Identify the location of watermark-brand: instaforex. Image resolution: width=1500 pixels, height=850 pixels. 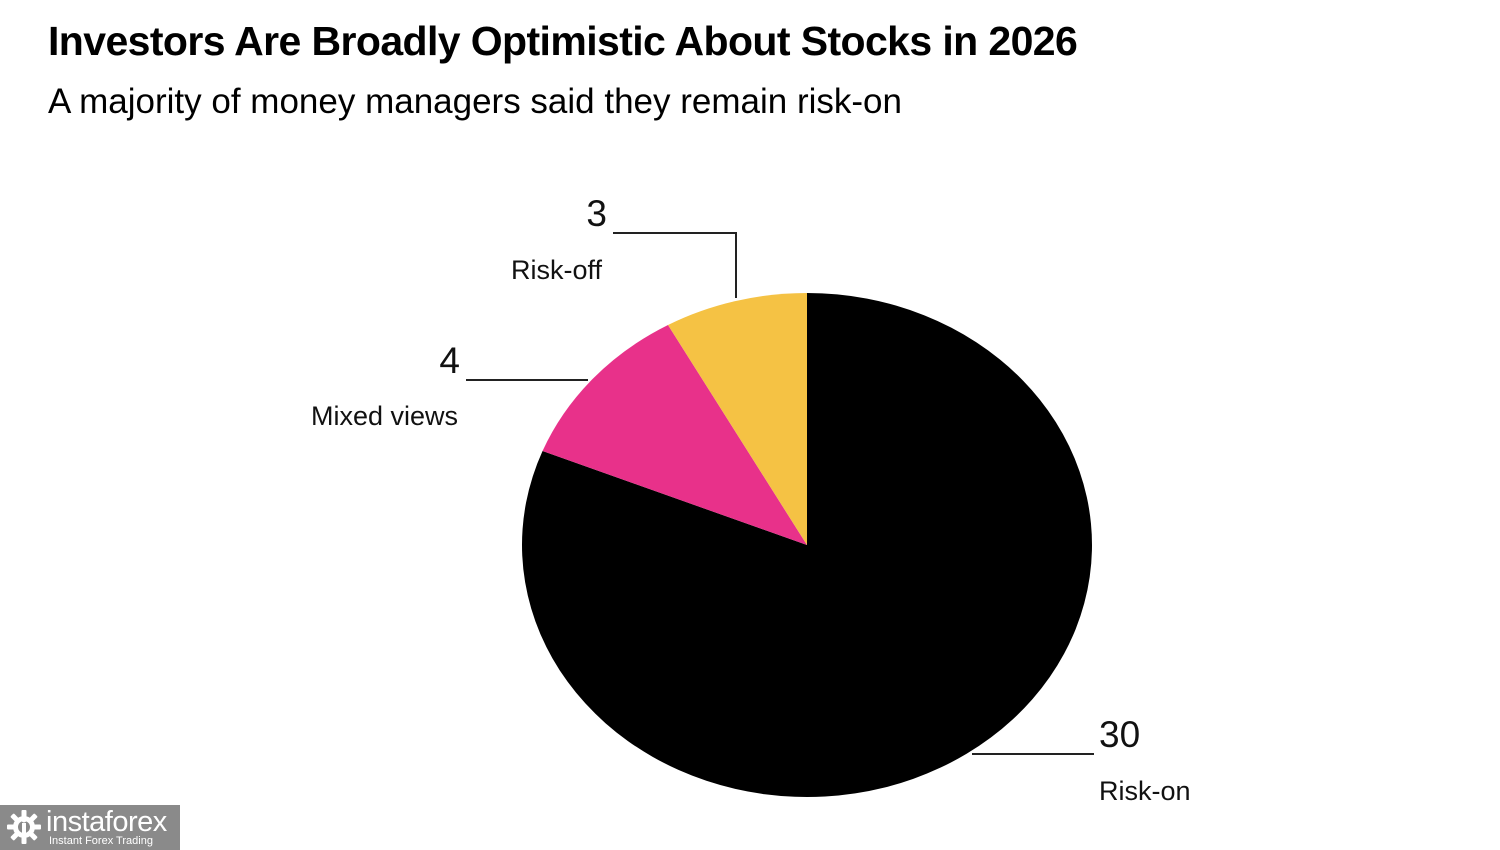
(106, 822).